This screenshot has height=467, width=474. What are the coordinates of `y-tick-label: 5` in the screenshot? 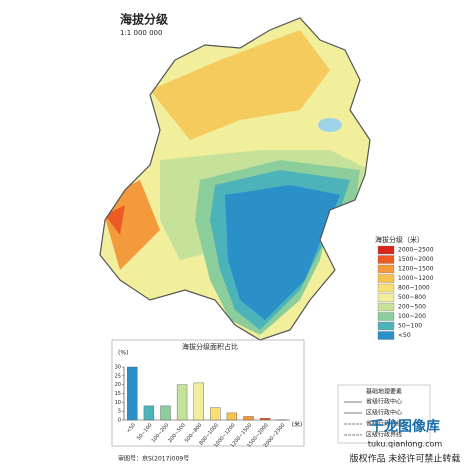 It's located at (119, 412).